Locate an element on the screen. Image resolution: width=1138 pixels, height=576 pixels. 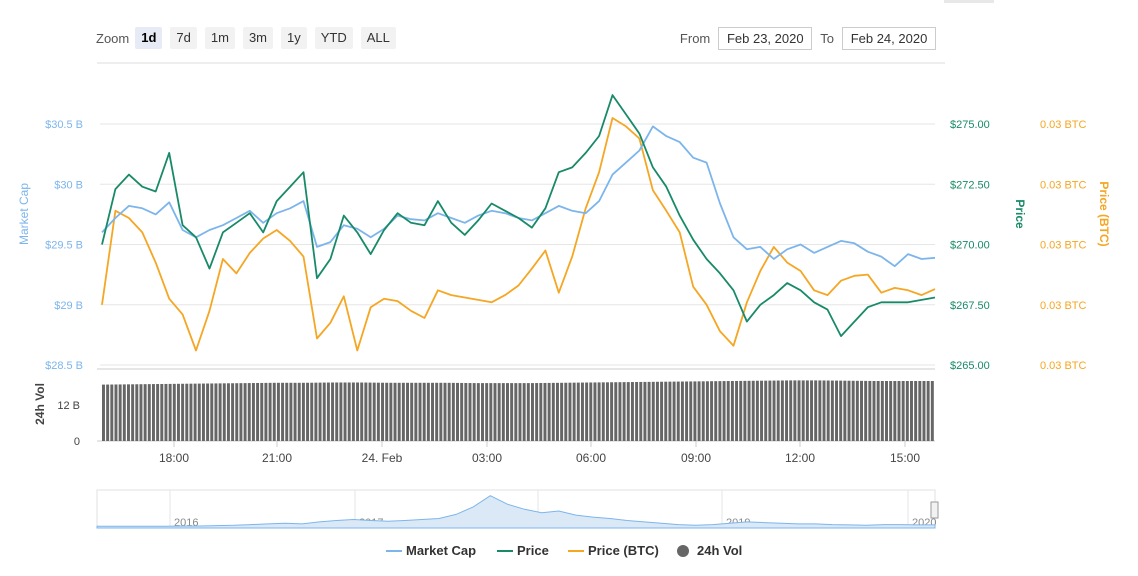
zoom-button-all: ALL is located at coordinates (378, 38).